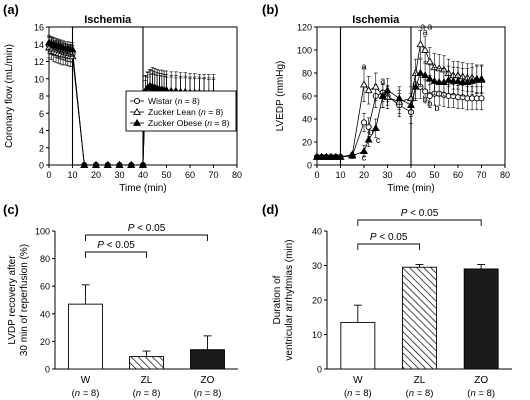 This screenshot has height=400, width=530. Describe the element at coordinates (41, 131) in the screenshot. I see `y-tick-label: 4` at that location.